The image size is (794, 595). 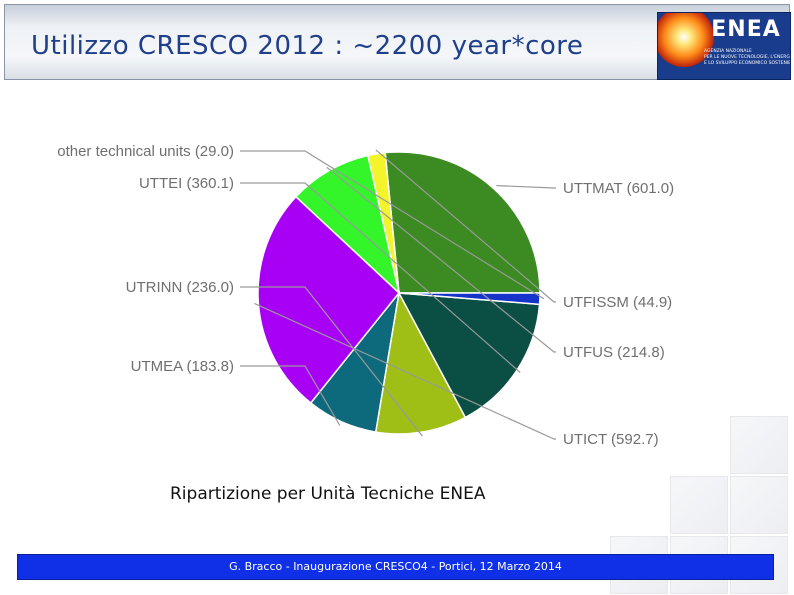 What do you see at coordinates (462, 222) in the screenshot?
I see `pie-slice-uttmat` at bounding box center [462, 222].